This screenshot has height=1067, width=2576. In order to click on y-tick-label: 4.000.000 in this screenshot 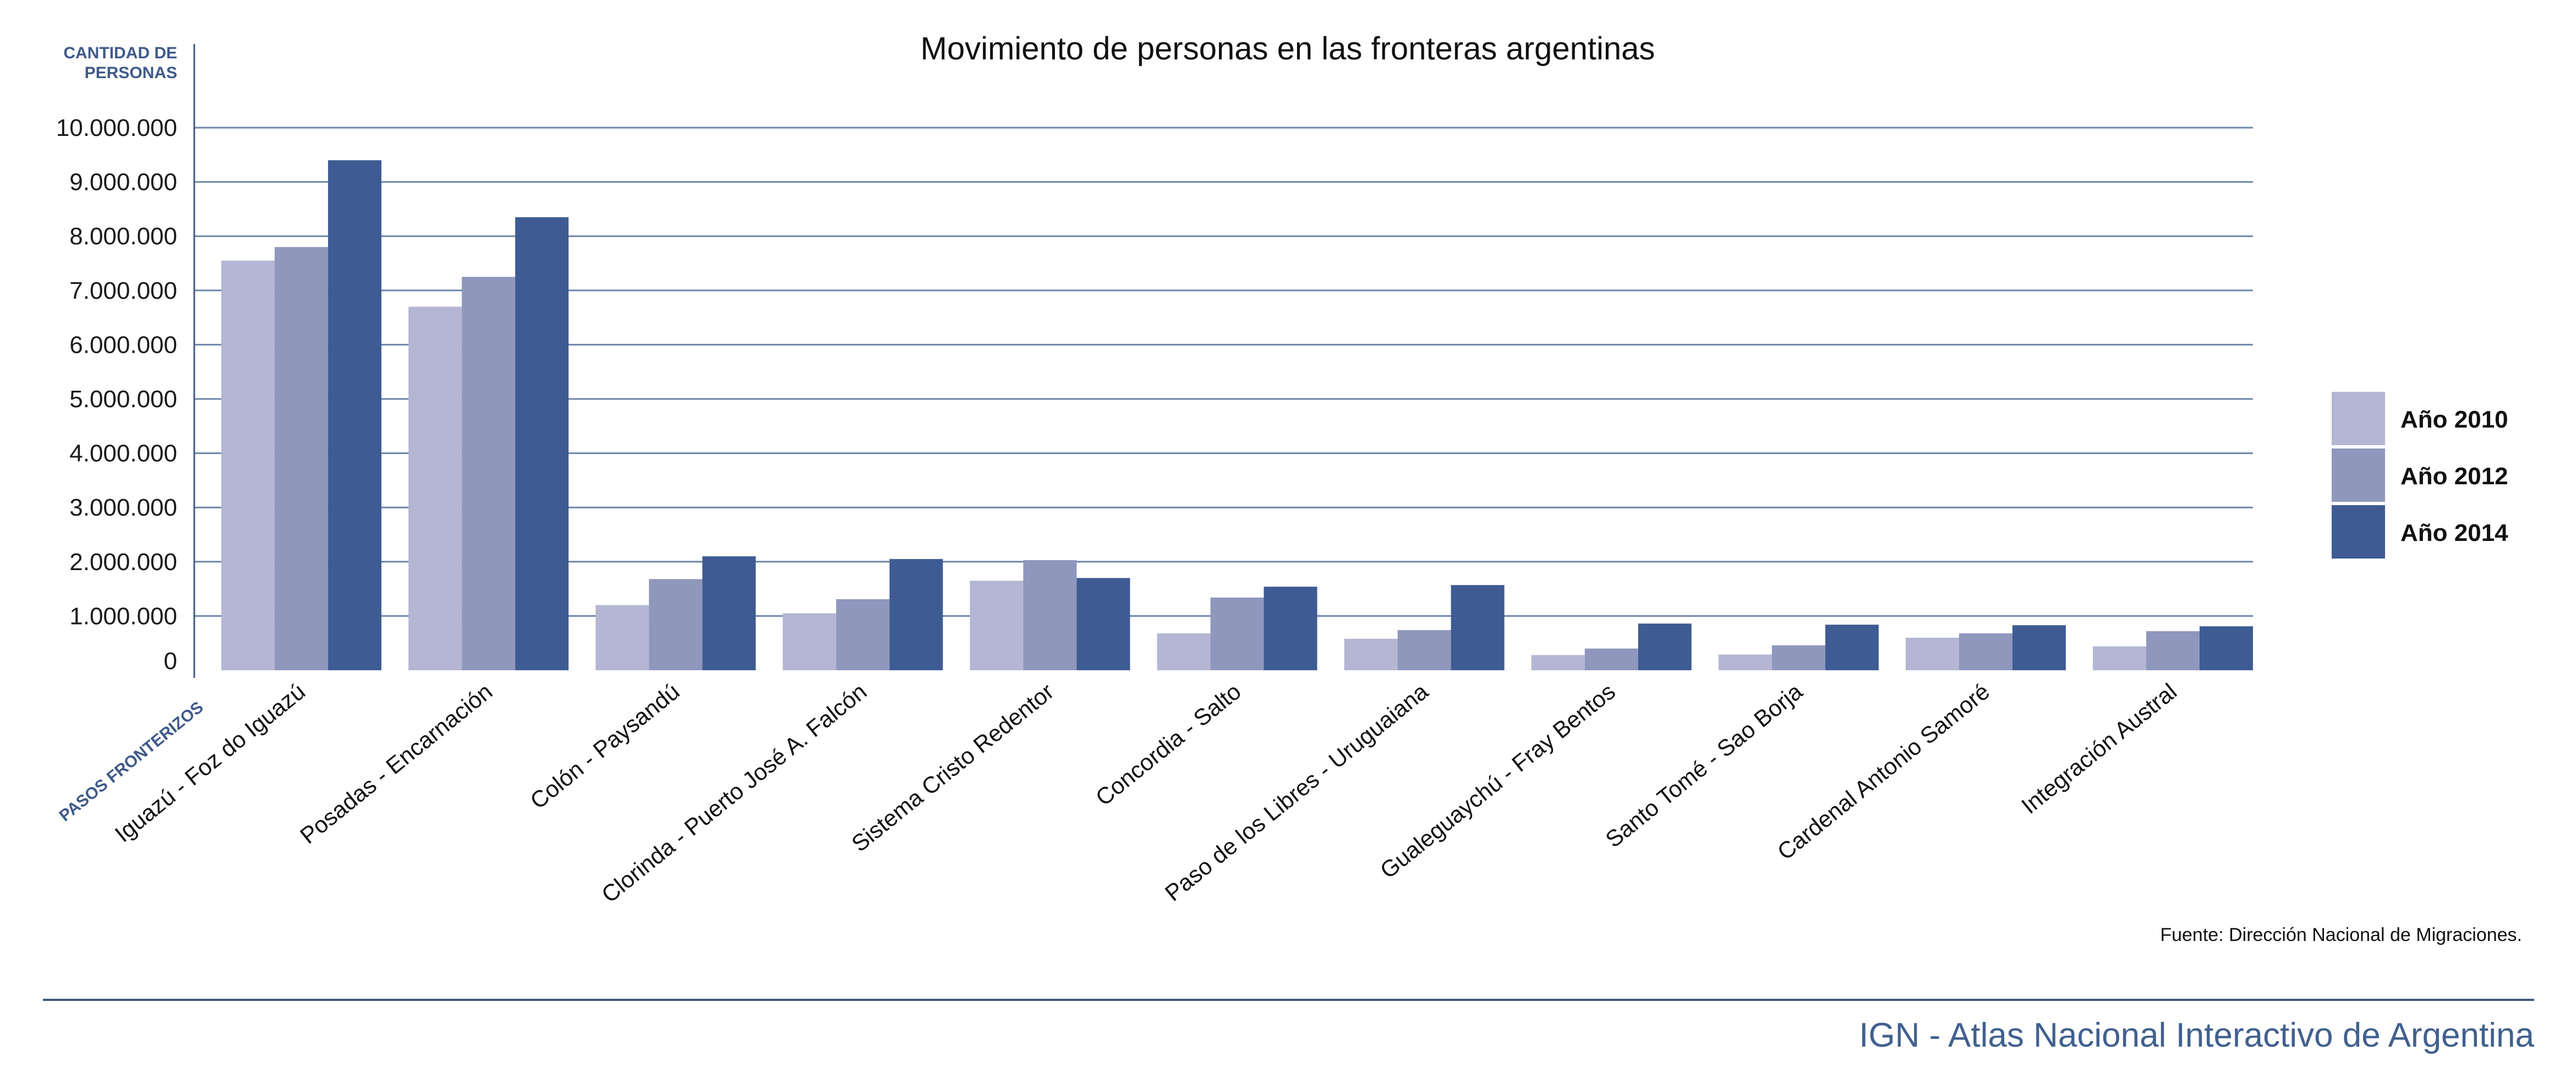, I will do `click(123, 453)`.